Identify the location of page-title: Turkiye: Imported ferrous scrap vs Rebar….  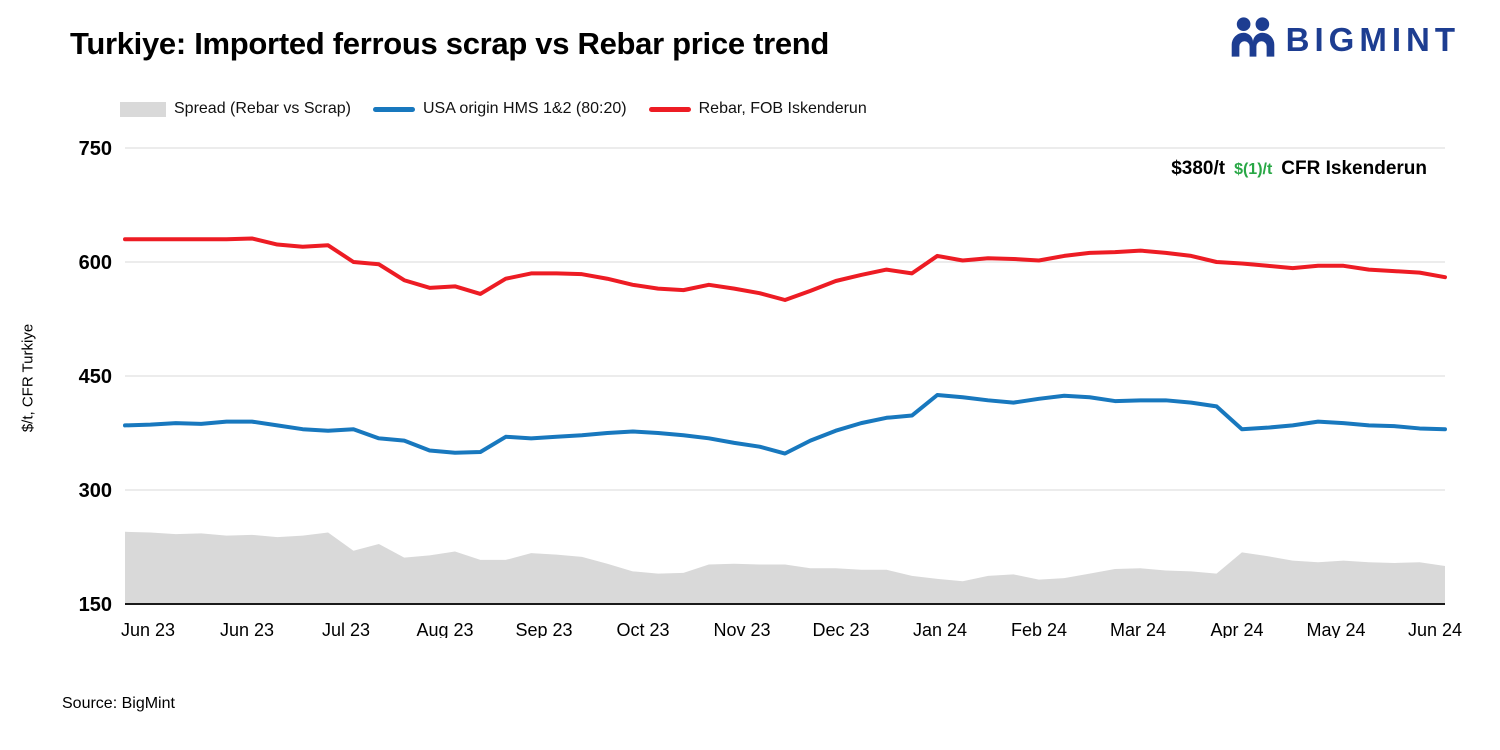
(450, 43).